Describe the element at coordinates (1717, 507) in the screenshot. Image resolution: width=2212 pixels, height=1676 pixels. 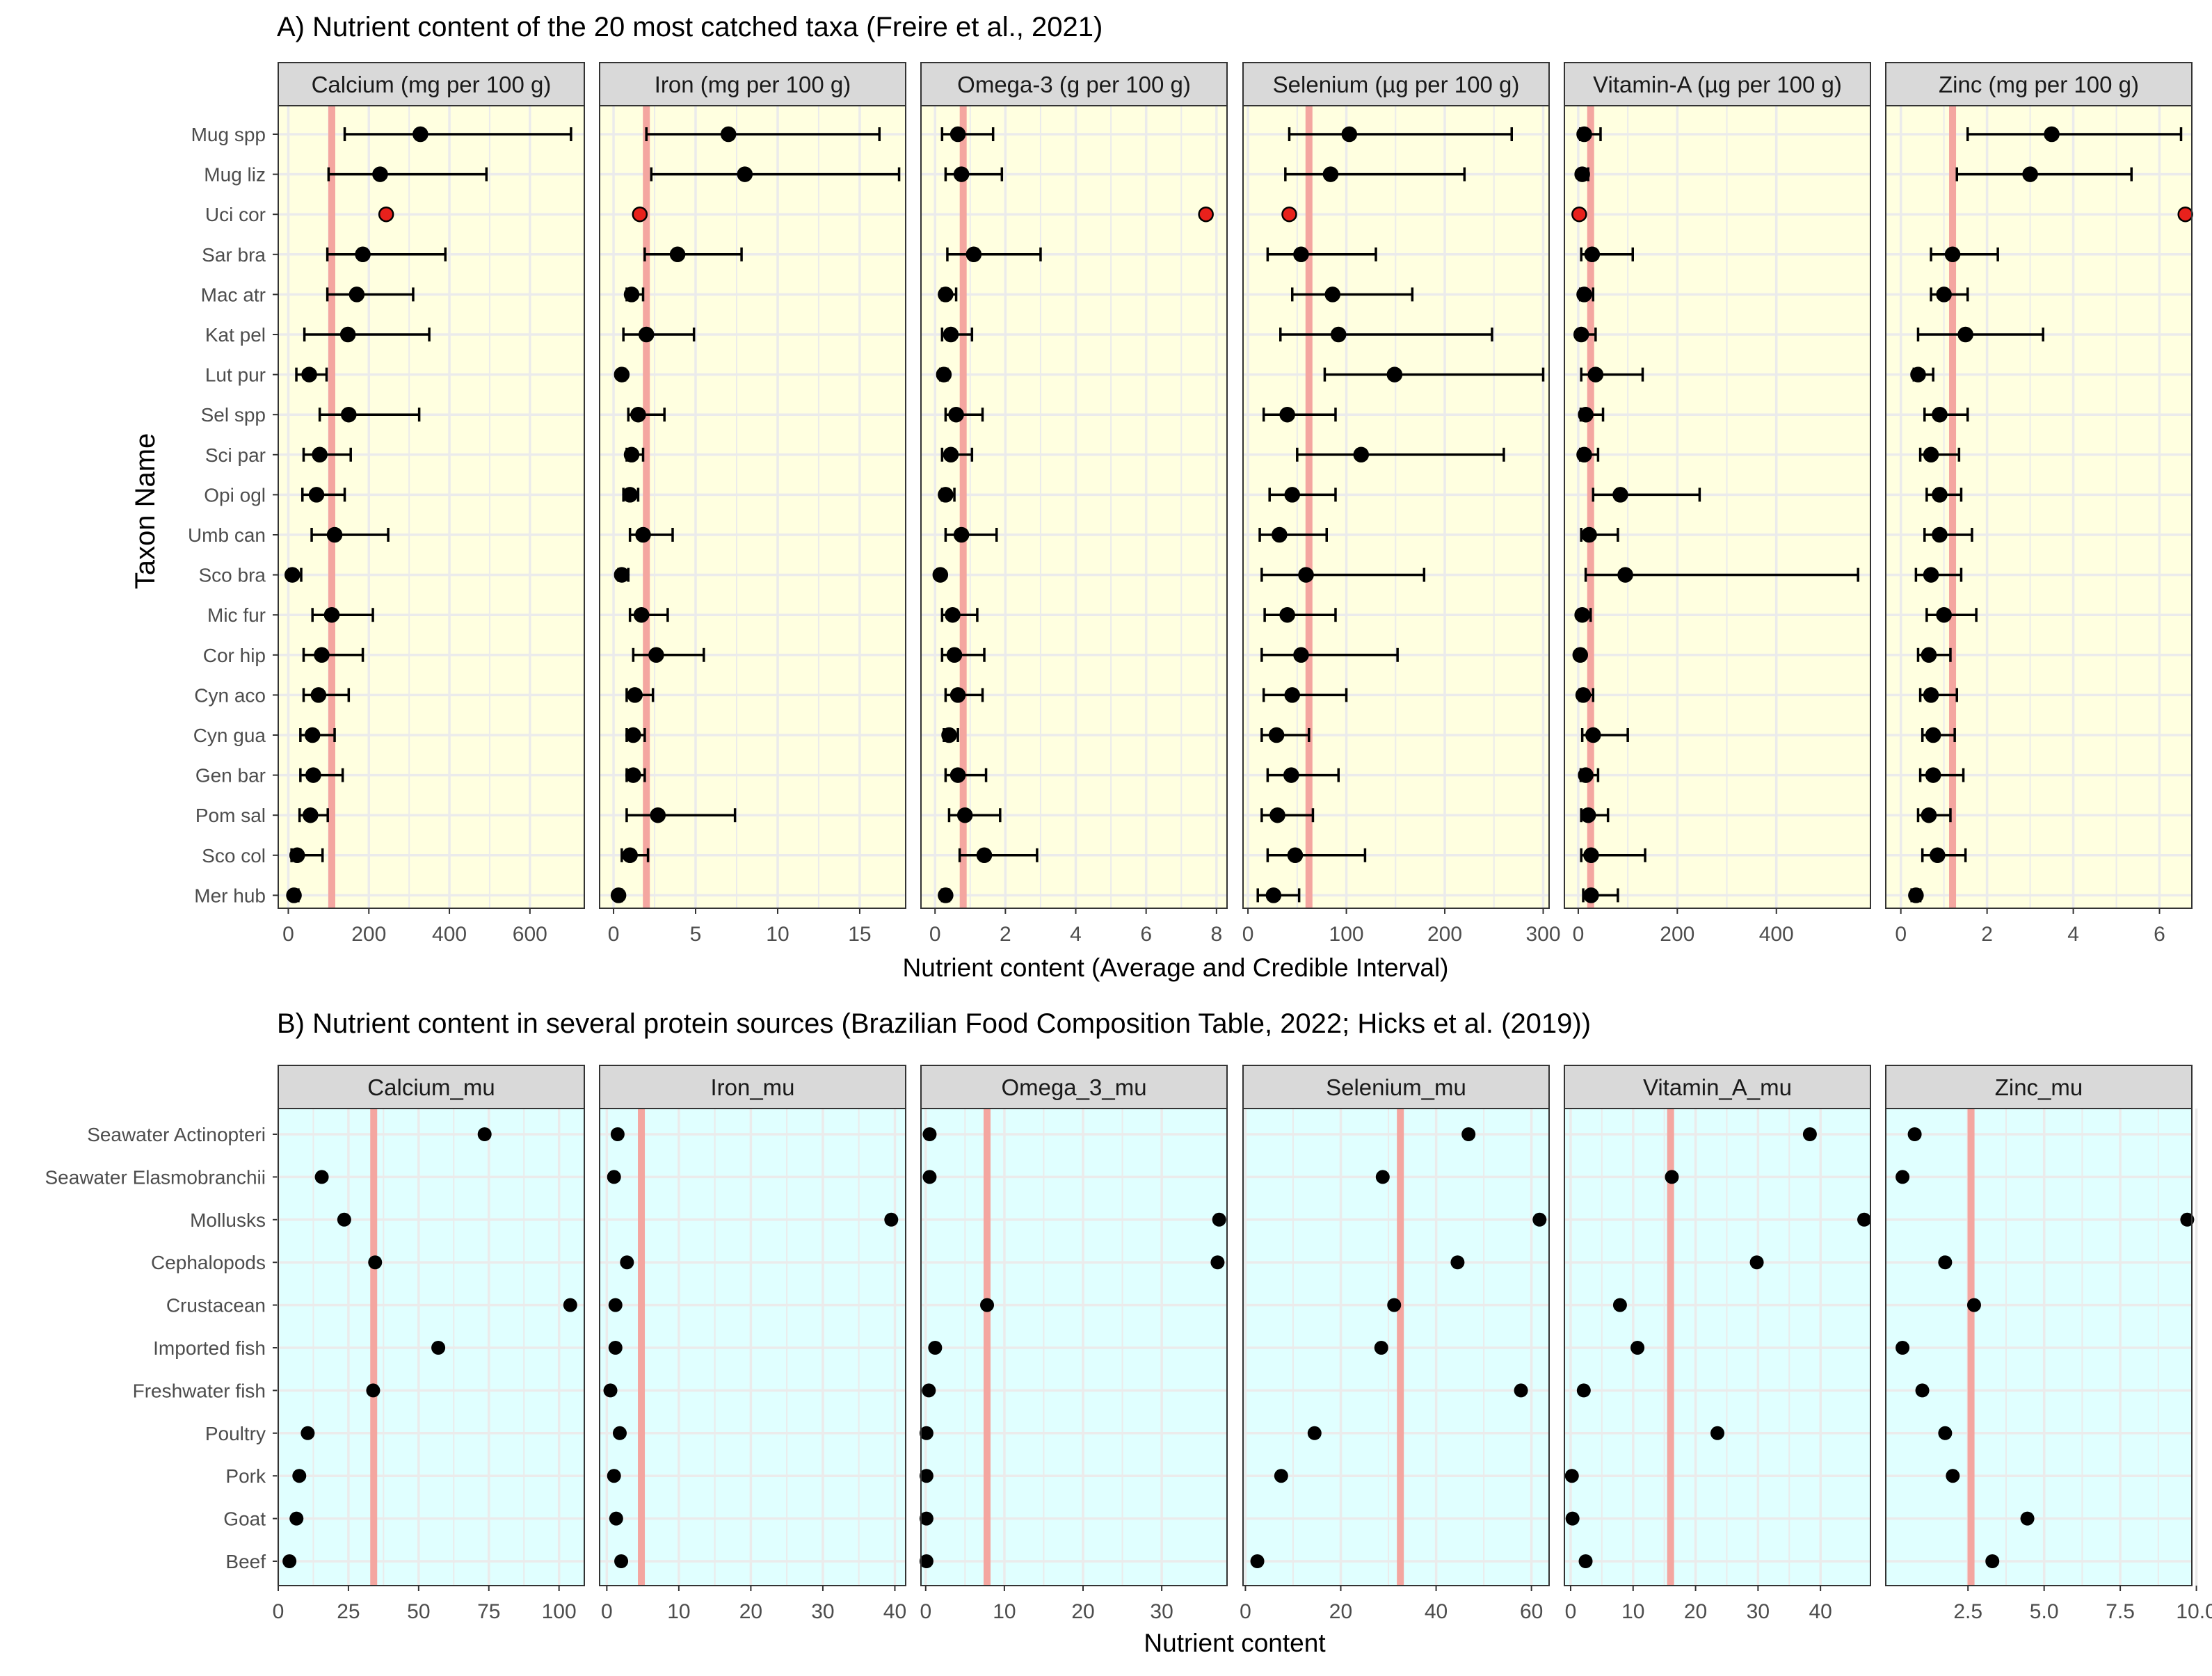
I see `panel-border-vitamin-a-g-per-100-g` at that location.